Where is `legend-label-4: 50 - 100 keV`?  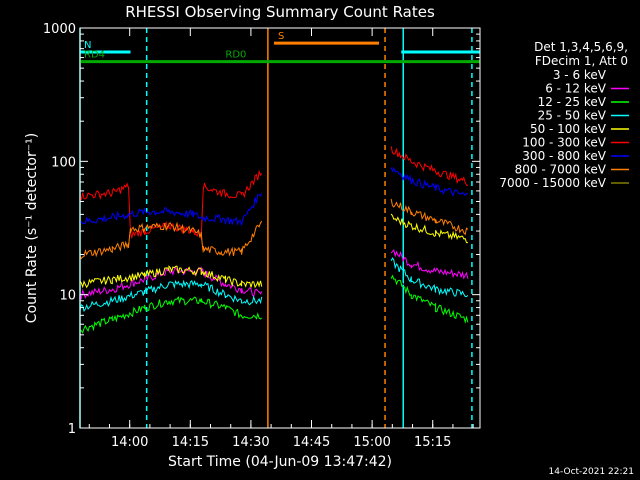
legend-label-4: 50 - 100 keV is located at coordinates (568, 129).